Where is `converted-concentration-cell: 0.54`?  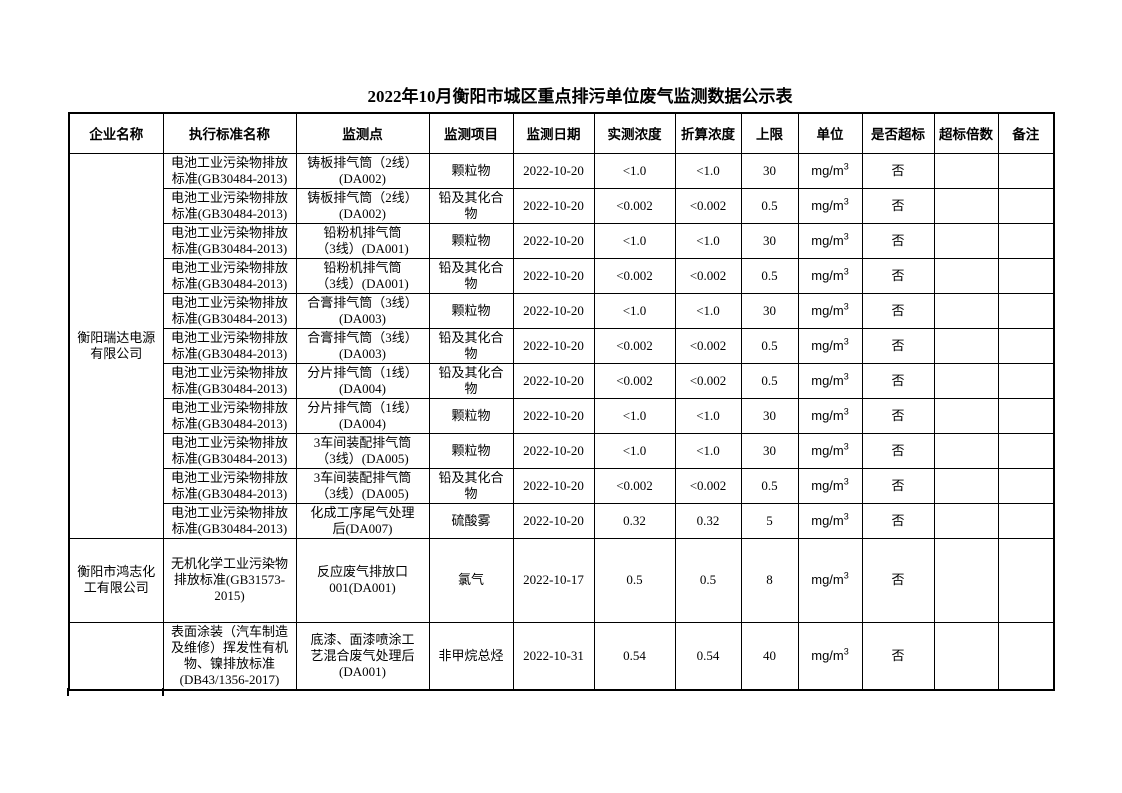
converted-concentration-cell: 0.54 is located at coordinates (708, 656).